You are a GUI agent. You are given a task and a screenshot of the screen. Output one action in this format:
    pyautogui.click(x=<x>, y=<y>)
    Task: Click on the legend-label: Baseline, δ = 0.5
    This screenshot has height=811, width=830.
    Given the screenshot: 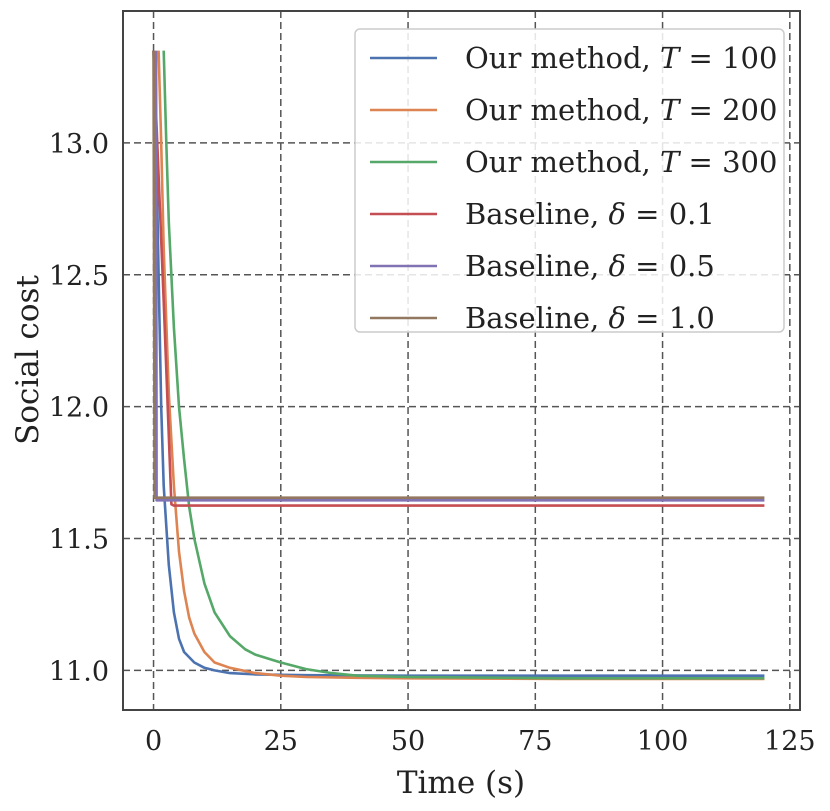 What is the action you would take?
    pyautogui.click(x=590, y=266)
    